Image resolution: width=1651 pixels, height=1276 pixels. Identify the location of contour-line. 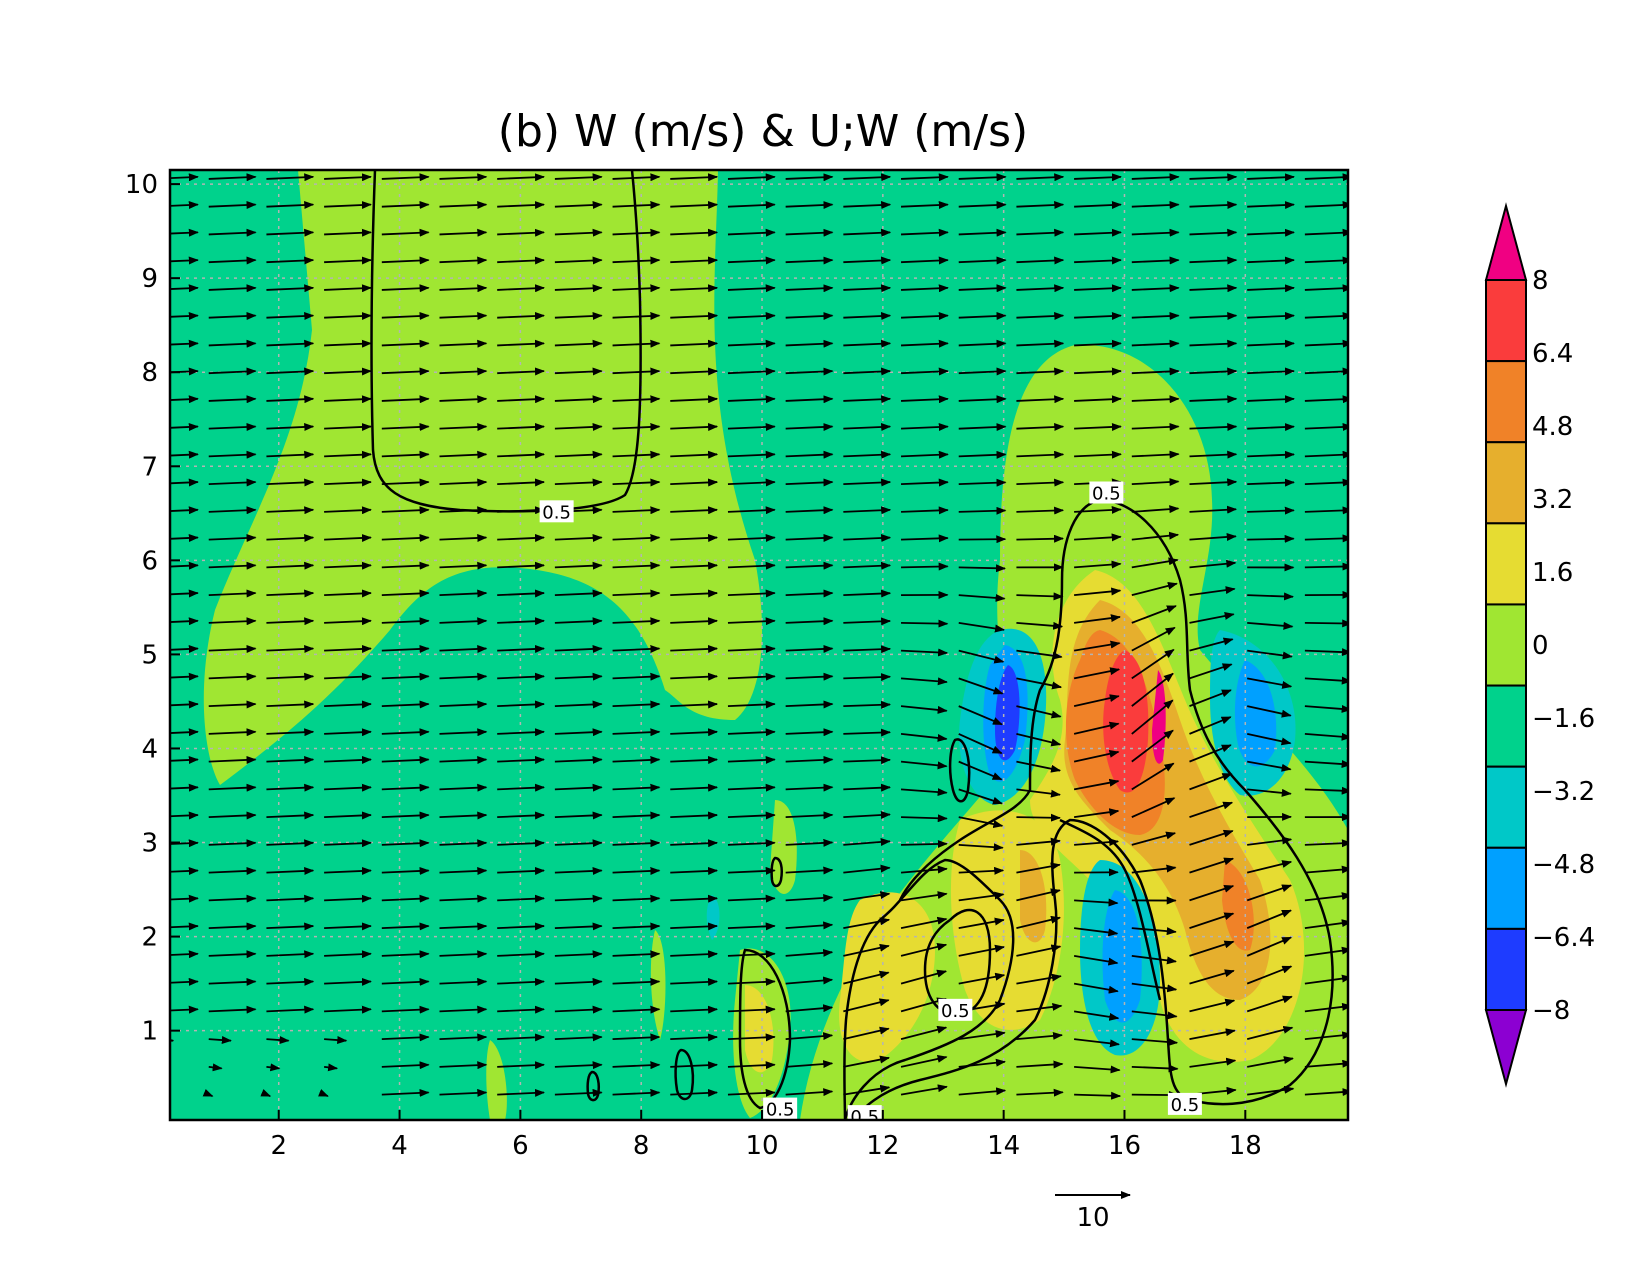
(765, 1029).